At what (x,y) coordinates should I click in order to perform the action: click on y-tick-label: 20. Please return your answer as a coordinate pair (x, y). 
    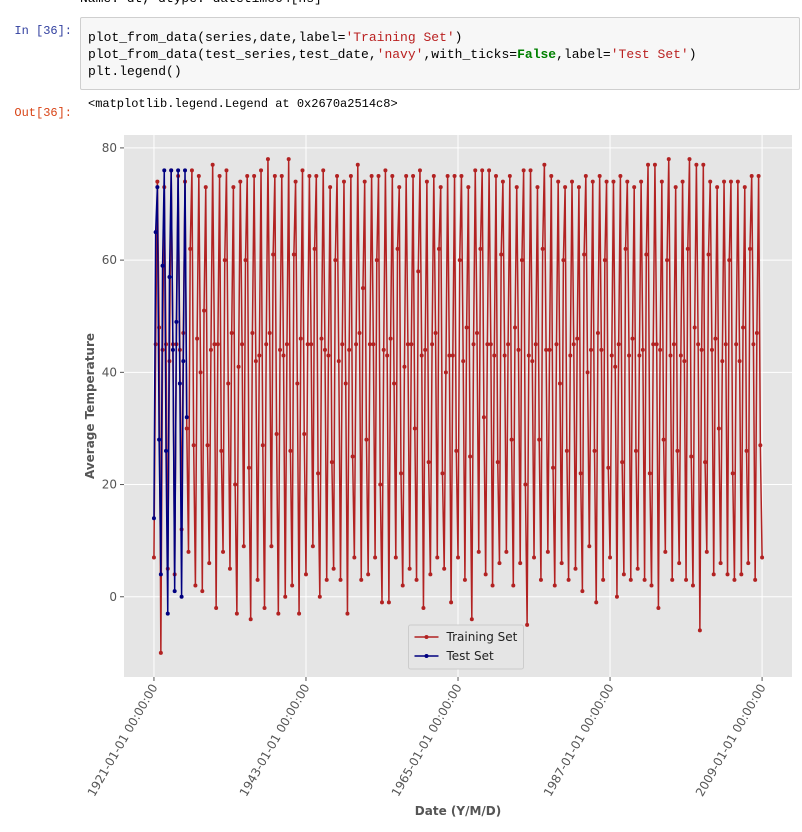
    Looking at the image, I should click on (109, 485).